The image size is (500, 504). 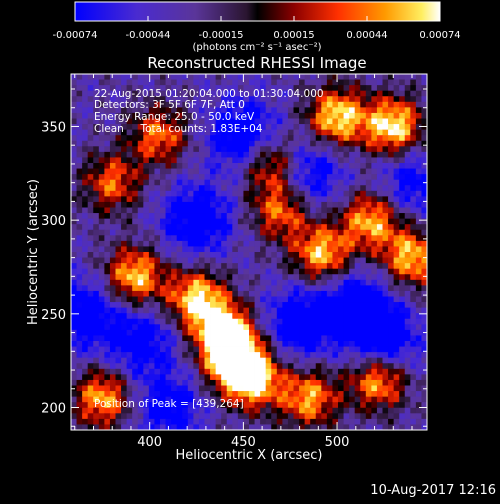 I want to click on colorbar-tick-label: 0.00074, so click(x=439, y=35).